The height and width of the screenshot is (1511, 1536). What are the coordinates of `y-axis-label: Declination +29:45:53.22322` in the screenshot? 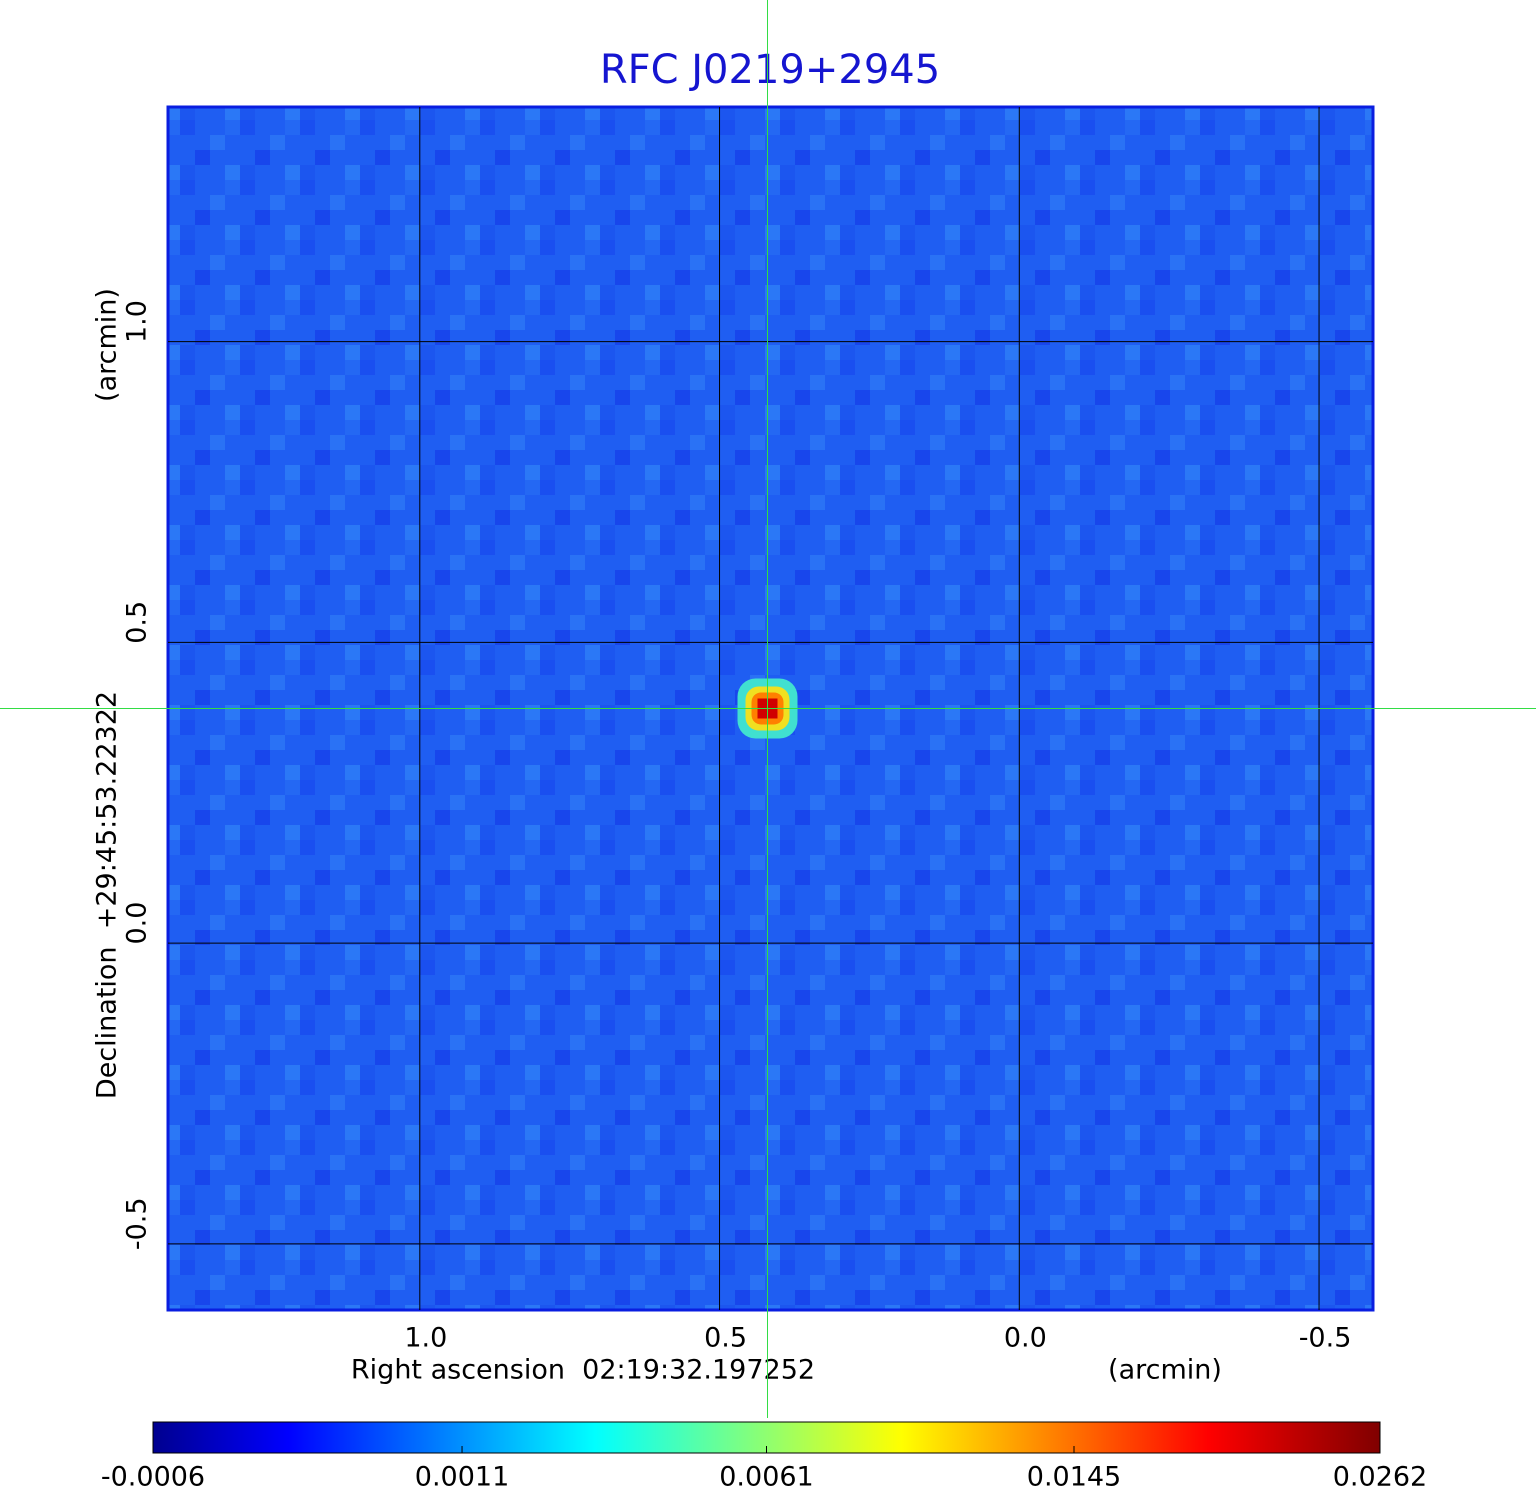 It's located at (107, 895).